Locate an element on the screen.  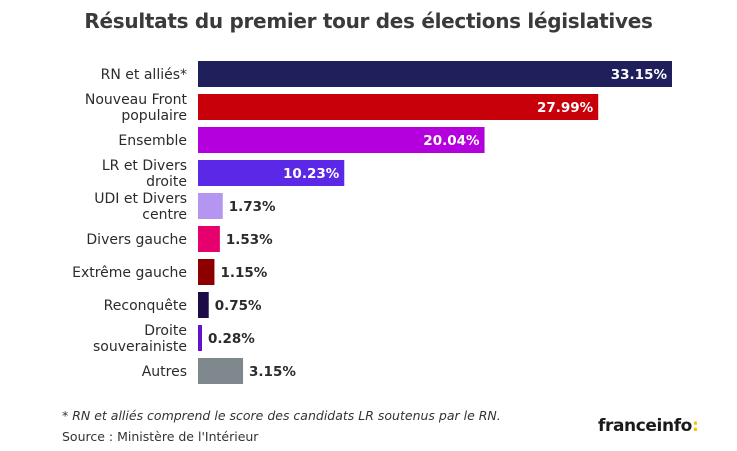
value-label-6: 1.15% is located at coordinates (243, 273).